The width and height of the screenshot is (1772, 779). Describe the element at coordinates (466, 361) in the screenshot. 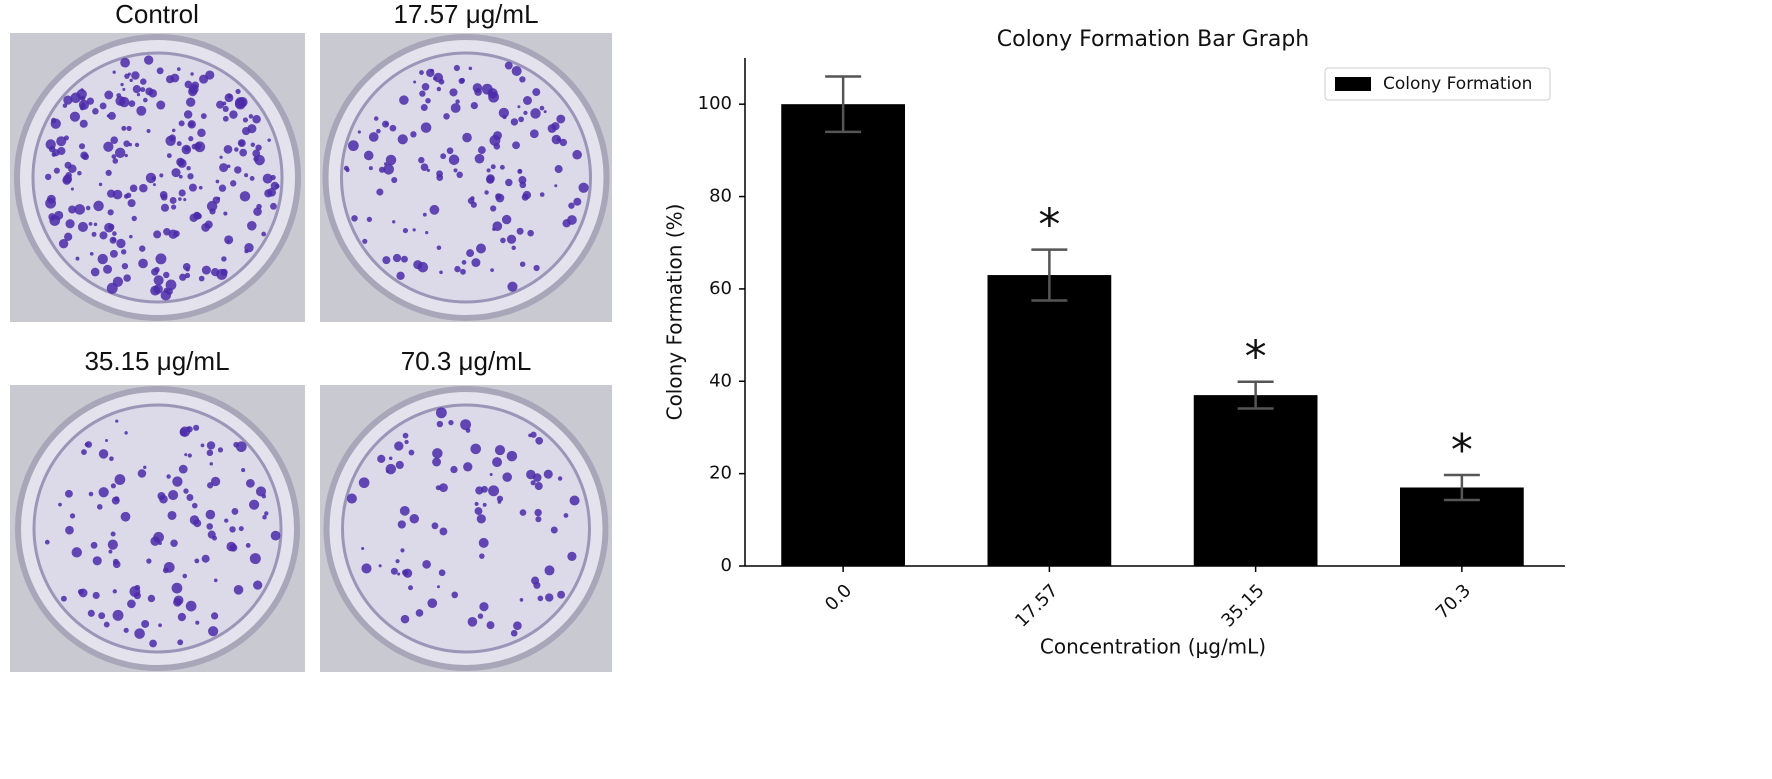

I see `panel-label: 70.3 μg/mL` at that location.